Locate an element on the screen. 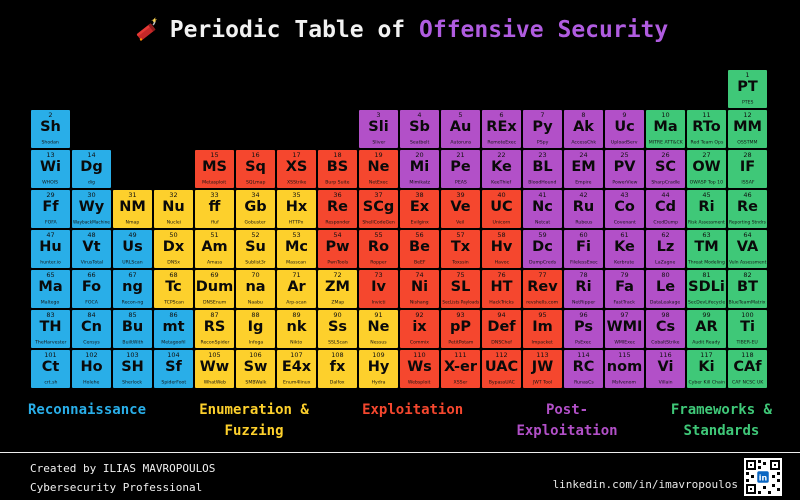 Image resolution: width=800 pixels, height=500 pixels. element-cell: 98 Cs CobaltStrike is located at coordinates (665, 329).